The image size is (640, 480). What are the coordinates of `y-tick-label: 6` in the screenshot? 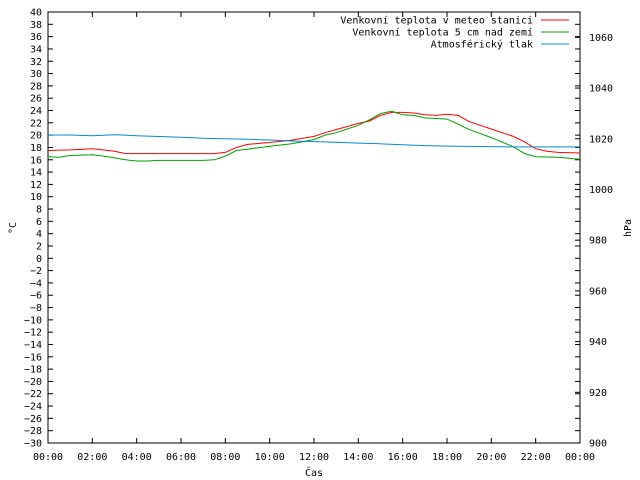 It's located at (39, 222).